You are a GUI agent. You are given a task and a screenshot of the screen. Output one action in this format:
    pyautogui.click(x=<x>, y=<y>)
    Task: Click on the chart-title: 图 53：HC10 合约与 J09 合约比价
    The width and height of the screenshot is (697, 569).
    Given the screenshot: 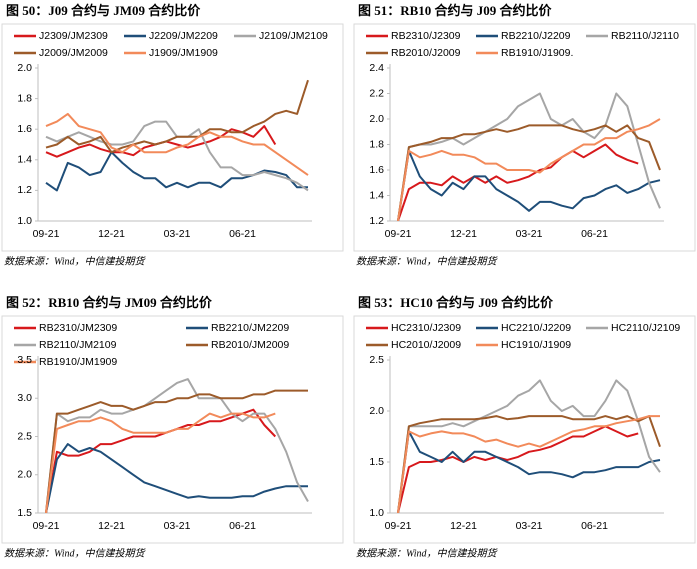 What is the action you would take?
    pyautogui.click(x=456, y=302)
    